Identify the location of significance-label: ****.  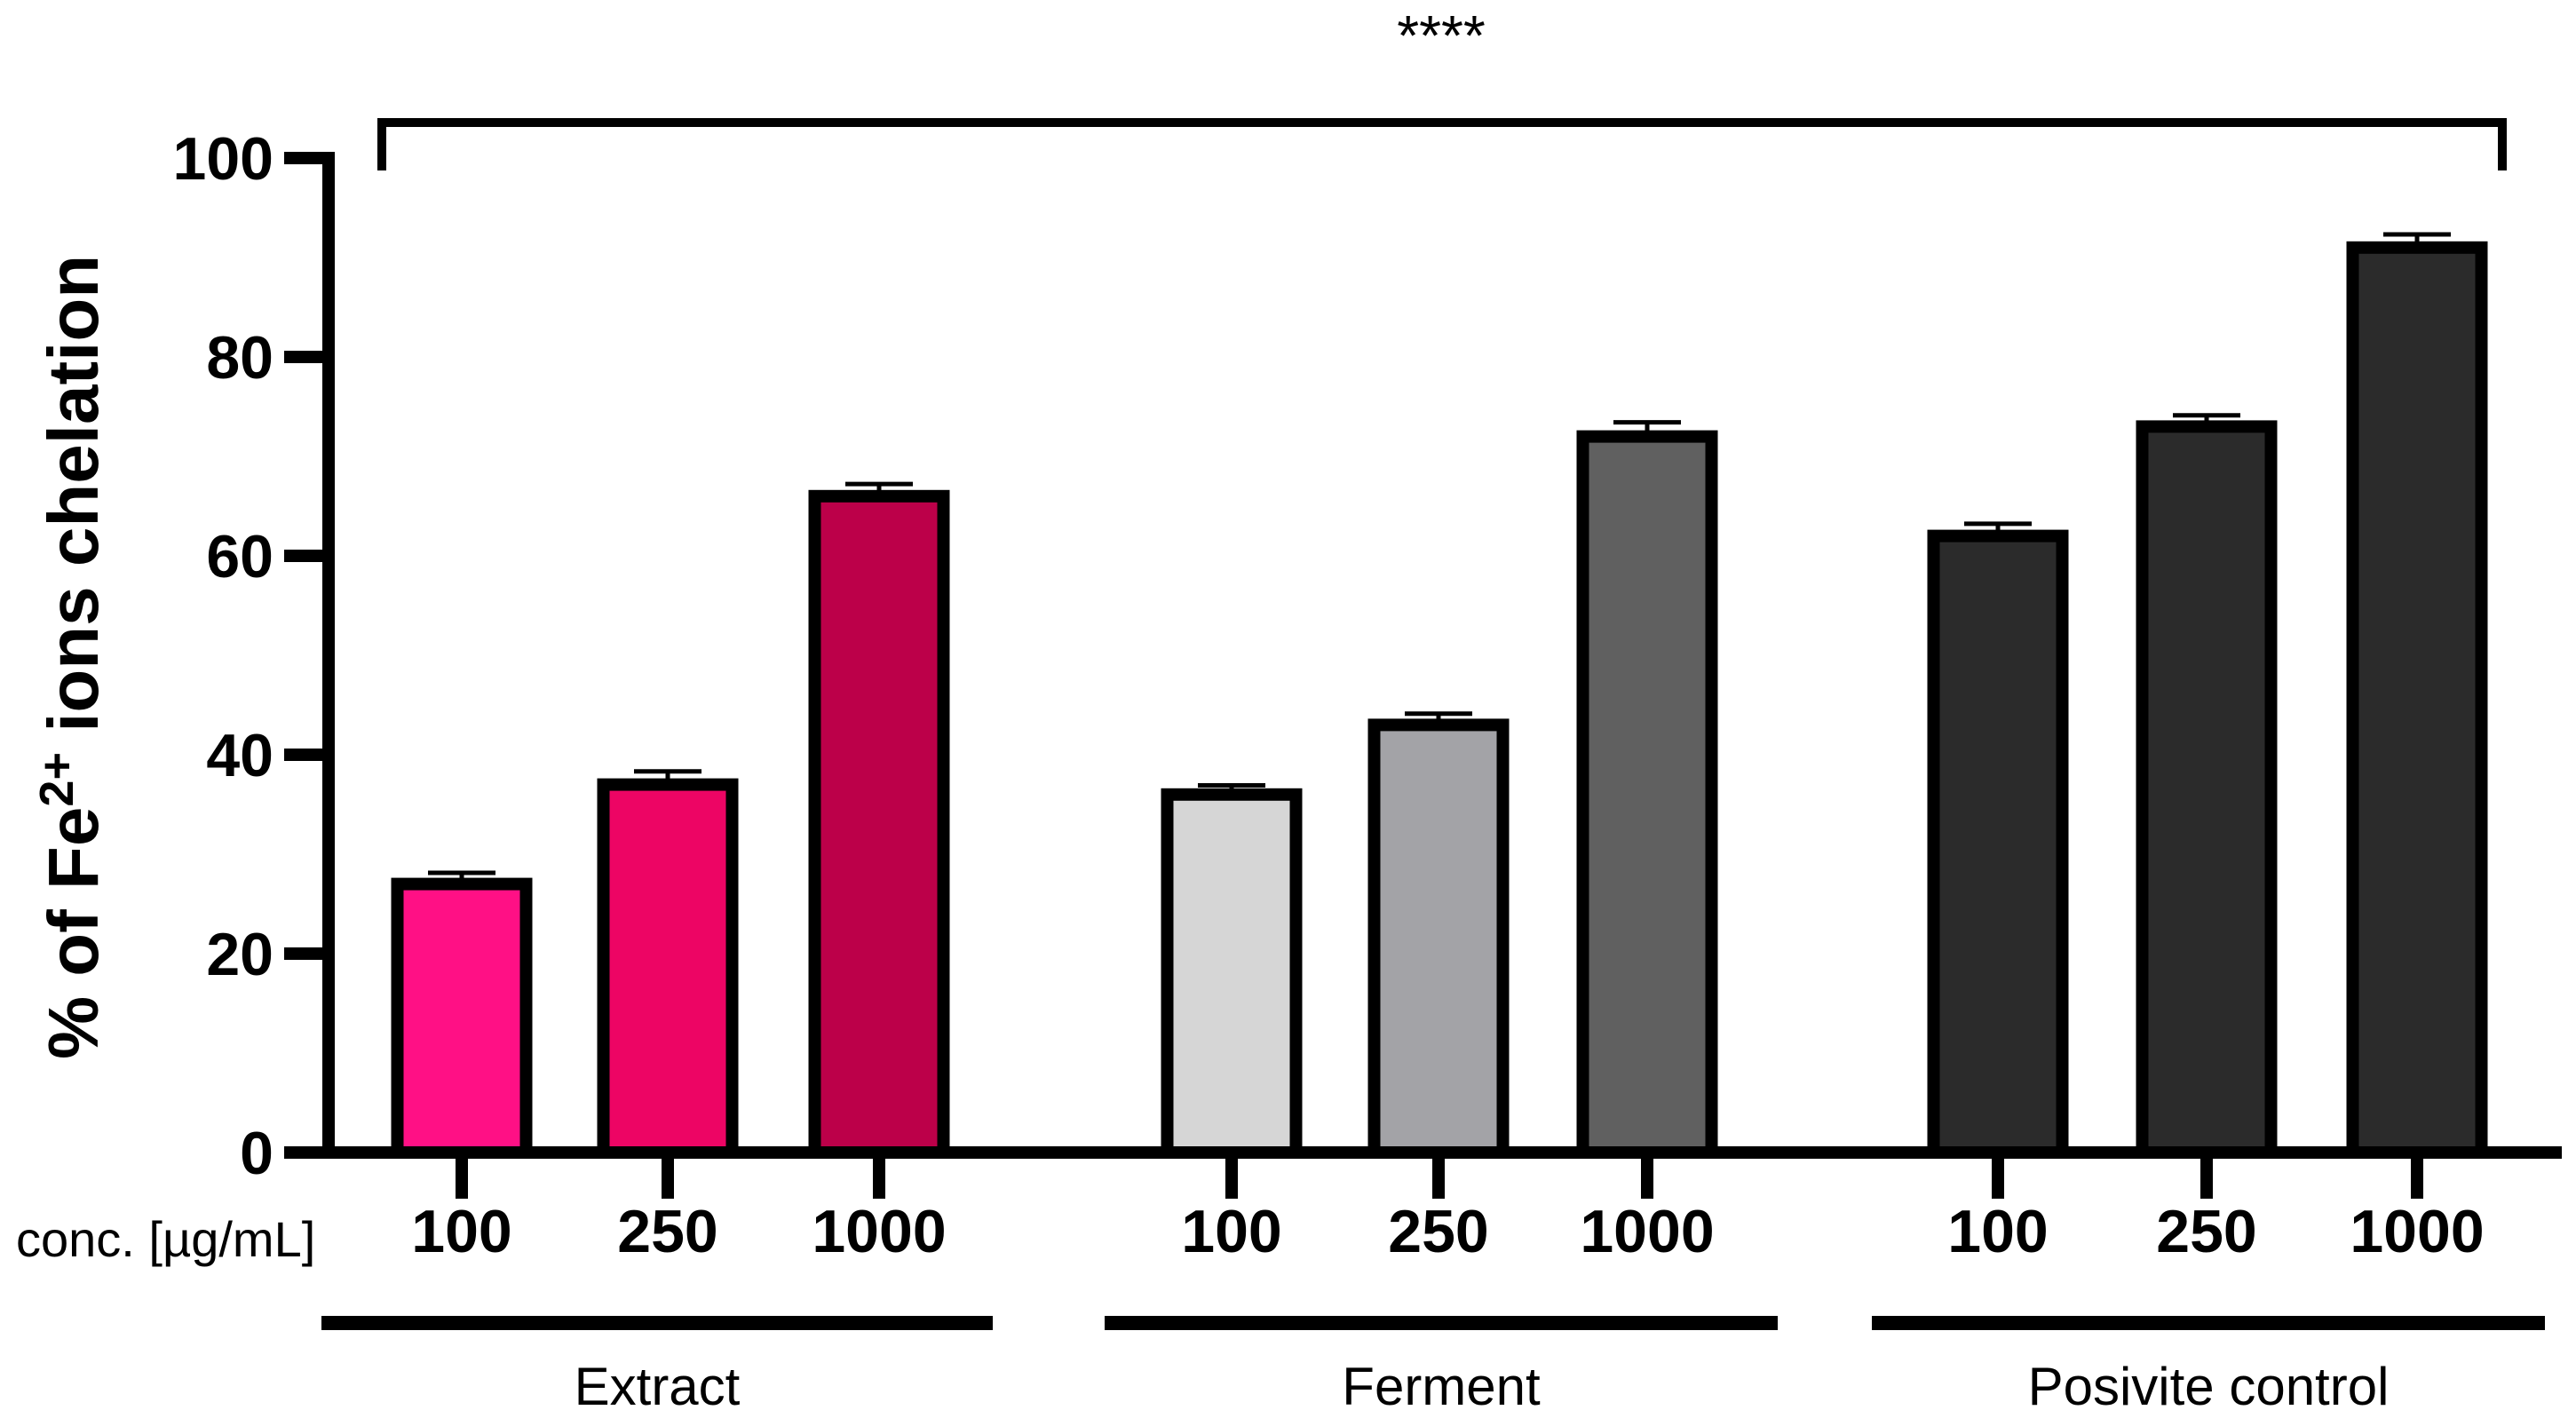
(1442, 35).